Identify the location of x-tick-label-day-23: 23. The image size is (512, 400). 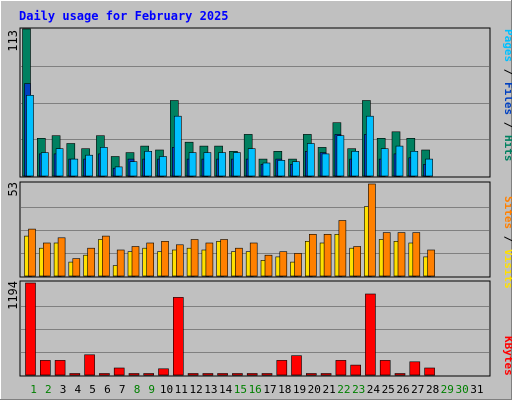
(358, 389).